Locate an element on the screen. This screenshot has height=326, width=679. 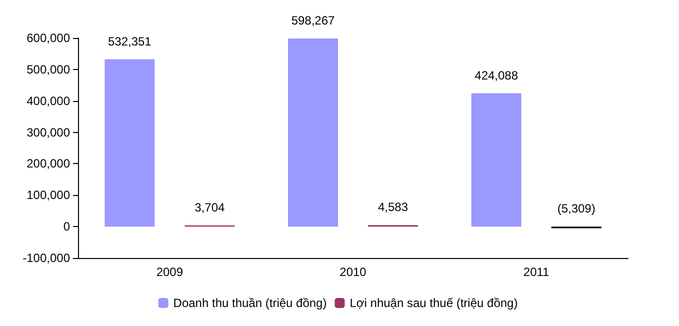
x-tick-label: 2010 is located at coordinates (353, 272).